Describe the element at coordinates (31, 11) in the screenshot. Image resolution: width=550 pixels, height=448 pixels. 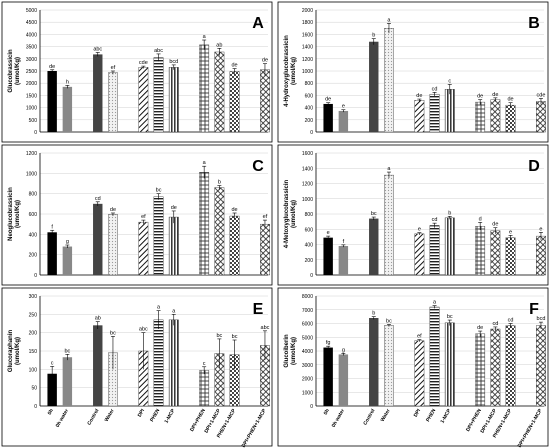
I see `y-tick-label: 5000` at that location.